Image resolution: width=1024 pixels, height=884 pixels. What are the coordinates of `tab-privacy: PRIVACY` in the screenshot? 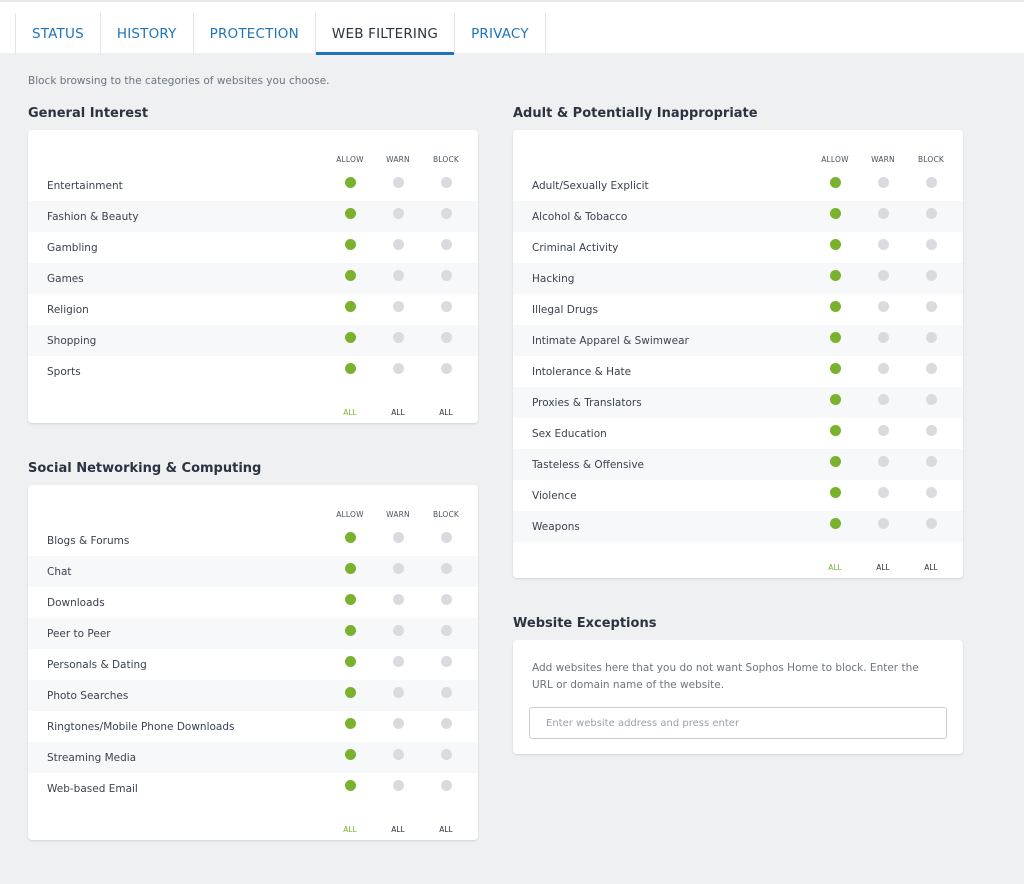 It's located at (500, 34).